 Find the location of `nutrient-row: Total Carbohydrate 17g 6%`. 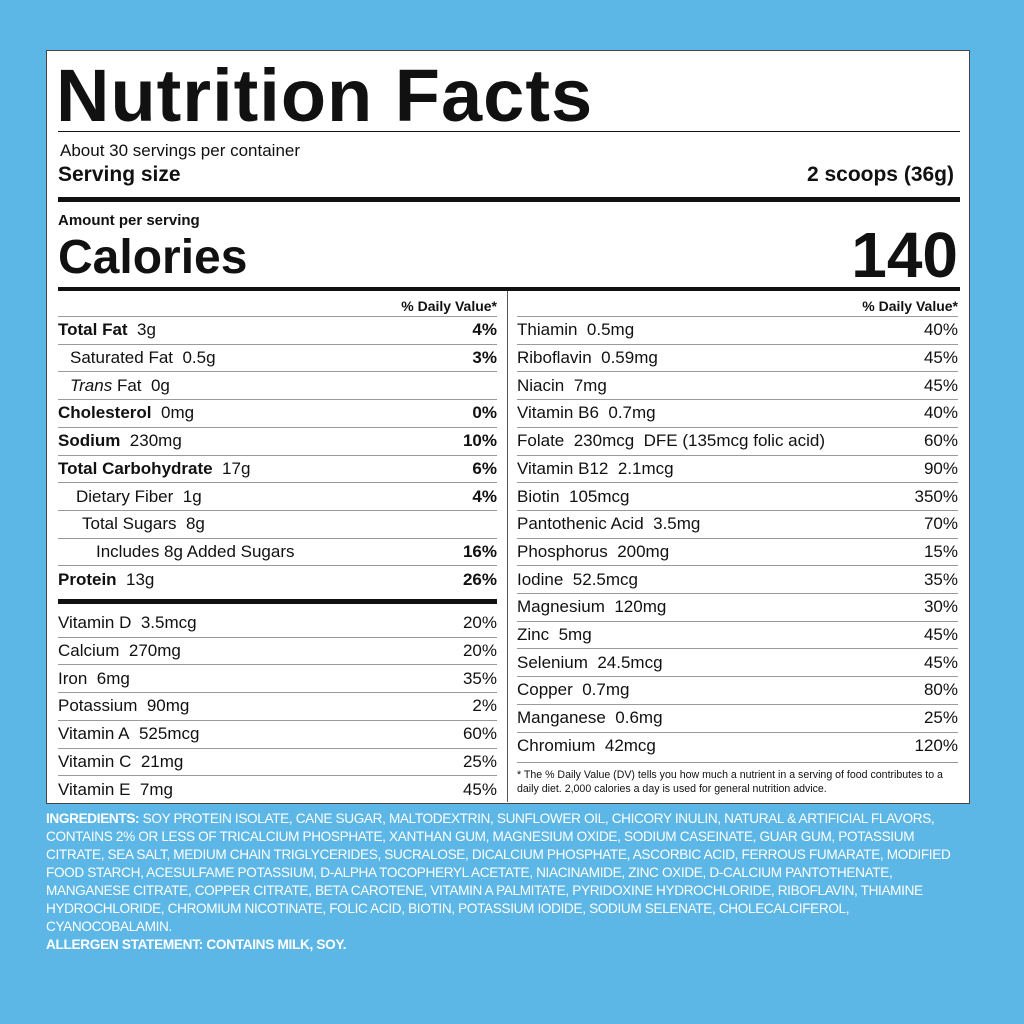

nutrient-row: Total Carbohydrate 17g 6% is located at coordinates (277, 468).